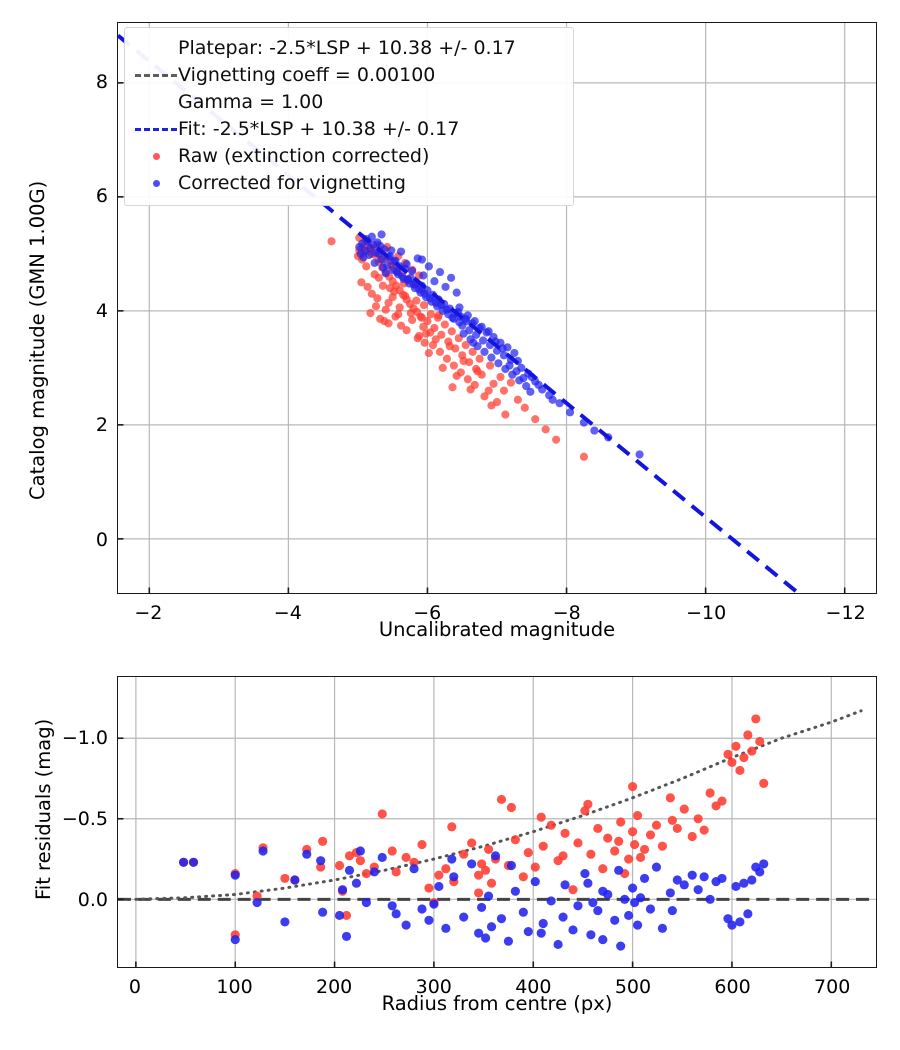 The width and height of the screenshot is (900, 1050). Describe the element at coordinates (845, 613) in the screenshot. I see `top-xtick-label: −12` at that location.